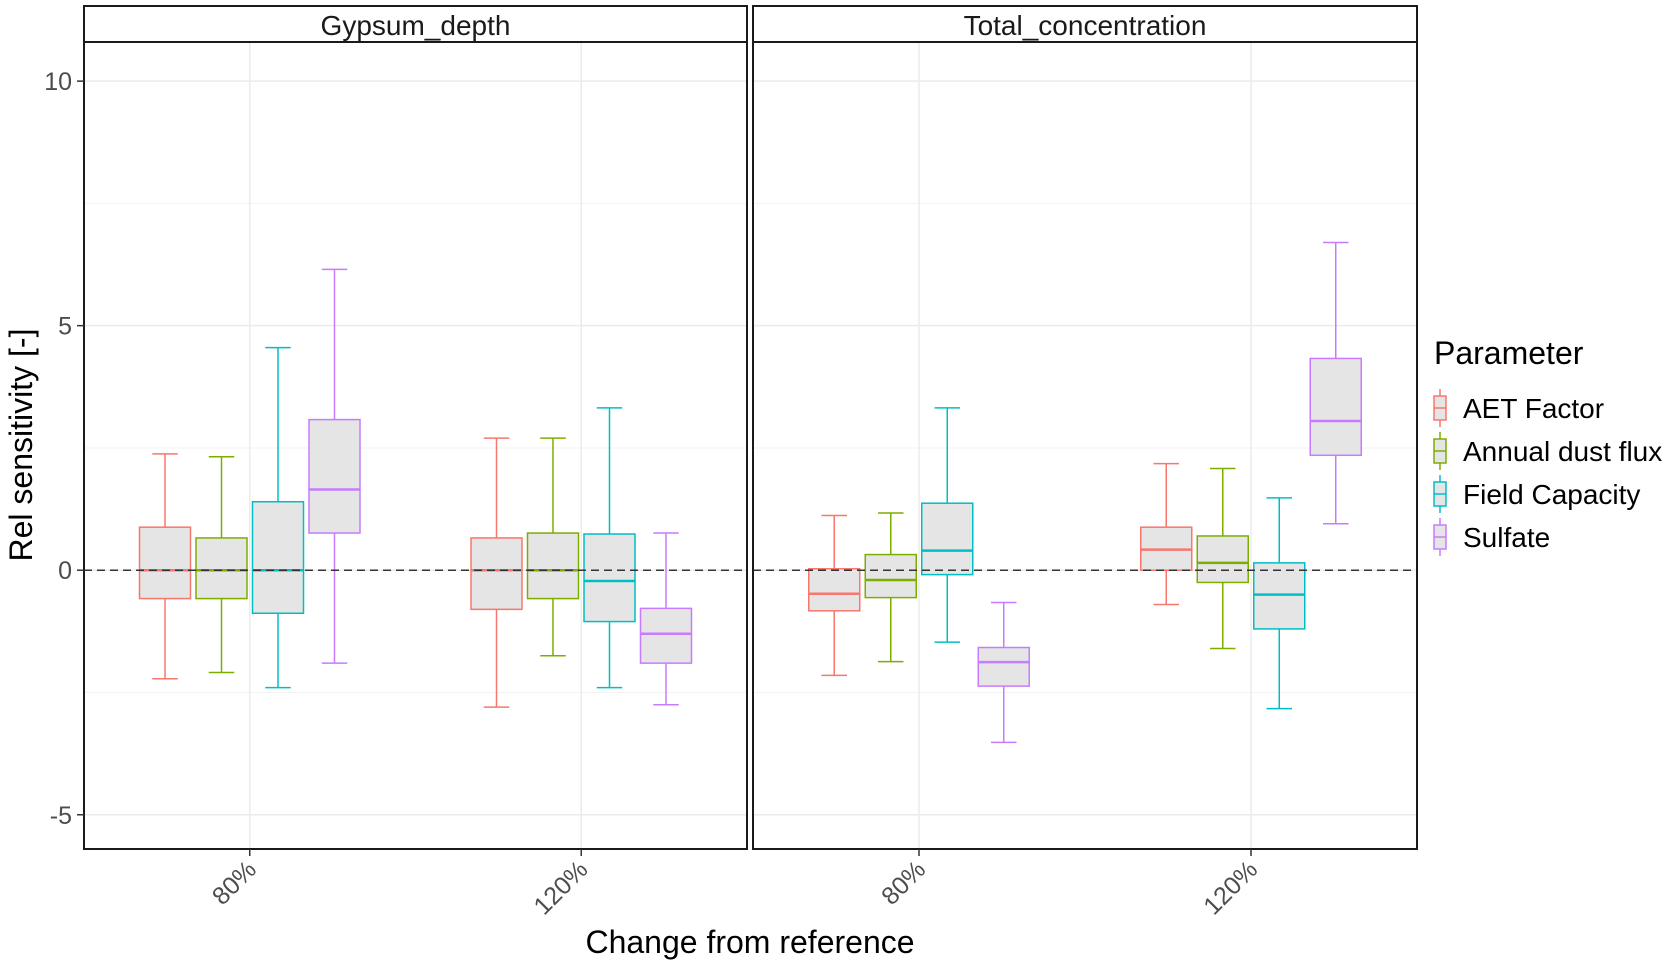  I want to click on y-tick-label: -5, so click(61, 816).